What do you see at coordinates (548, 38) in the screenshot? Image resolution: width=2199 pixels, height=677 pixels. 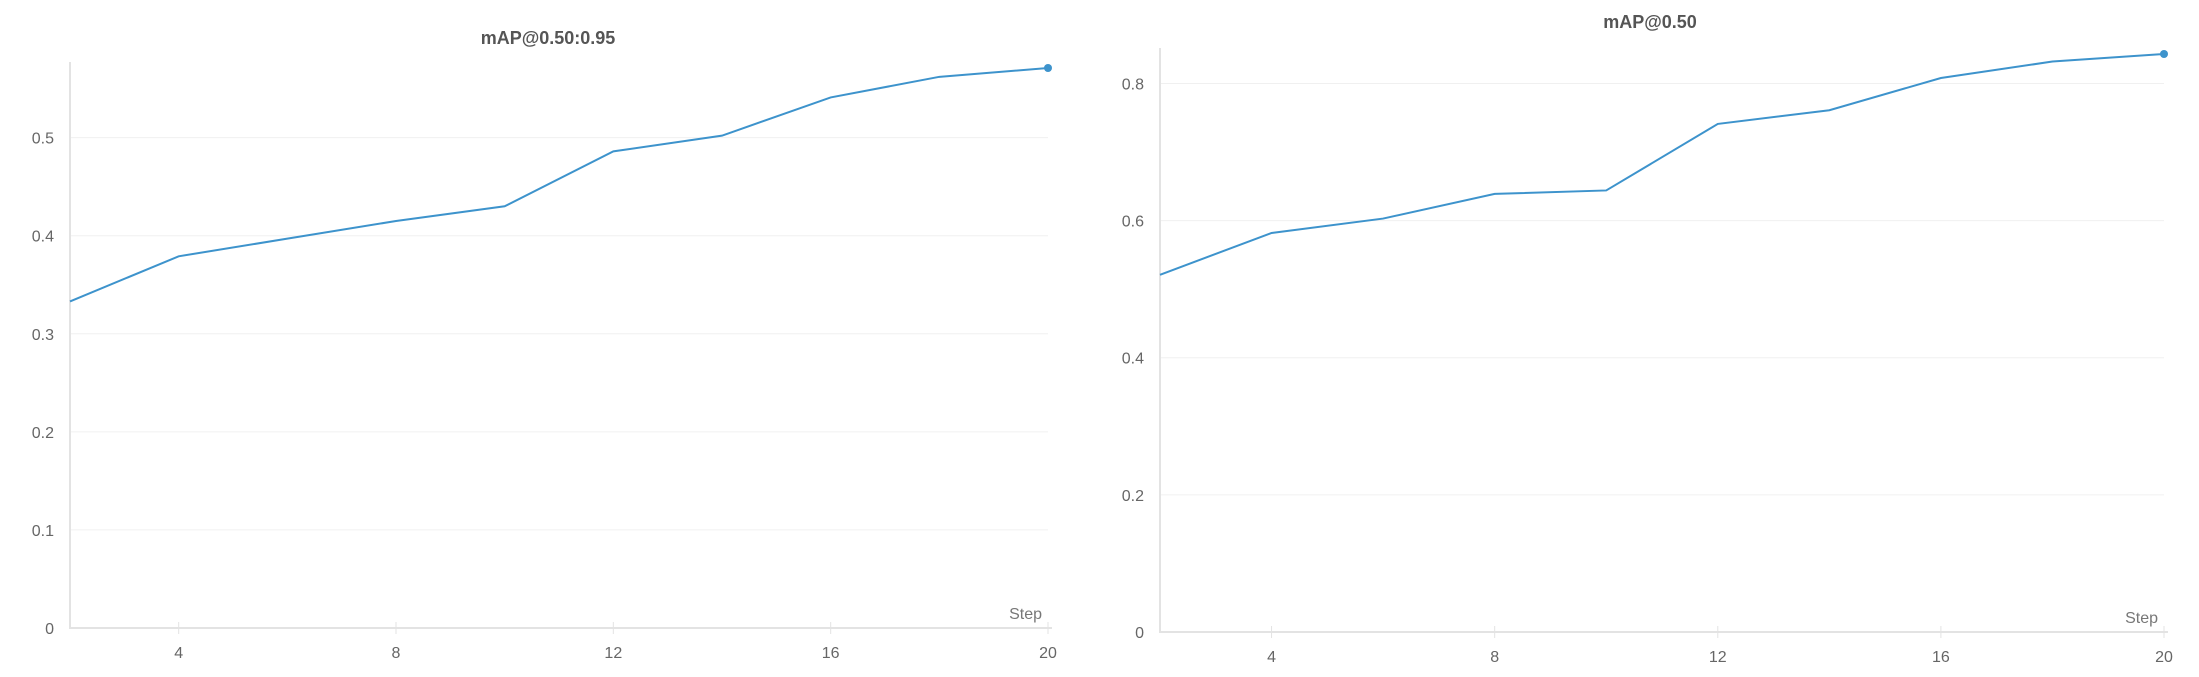 I see `chart-title: mAP@0.50:0.95` at bounding box center [548, 38].